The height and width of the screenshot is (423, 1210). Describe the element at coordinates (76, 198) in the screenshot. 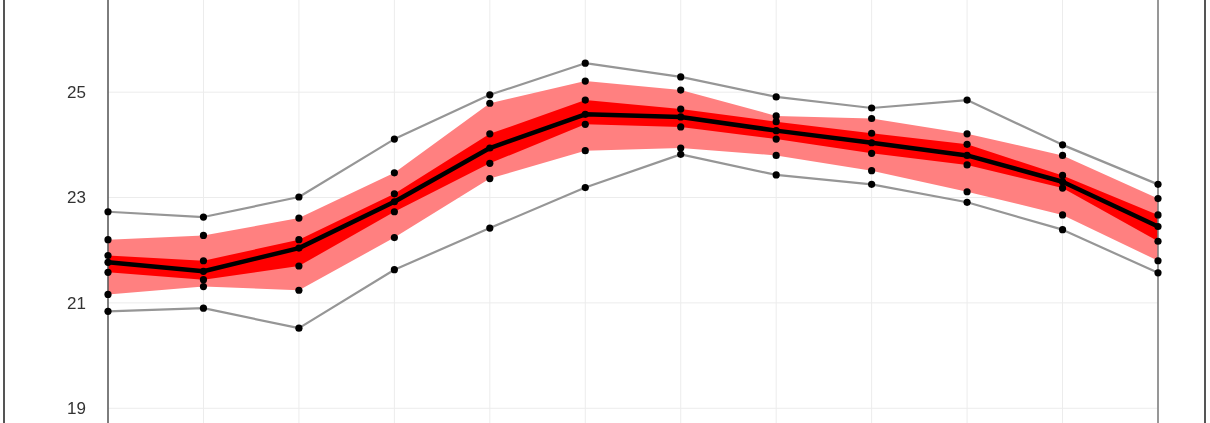

I see `y-tick-label: 23` at that location.